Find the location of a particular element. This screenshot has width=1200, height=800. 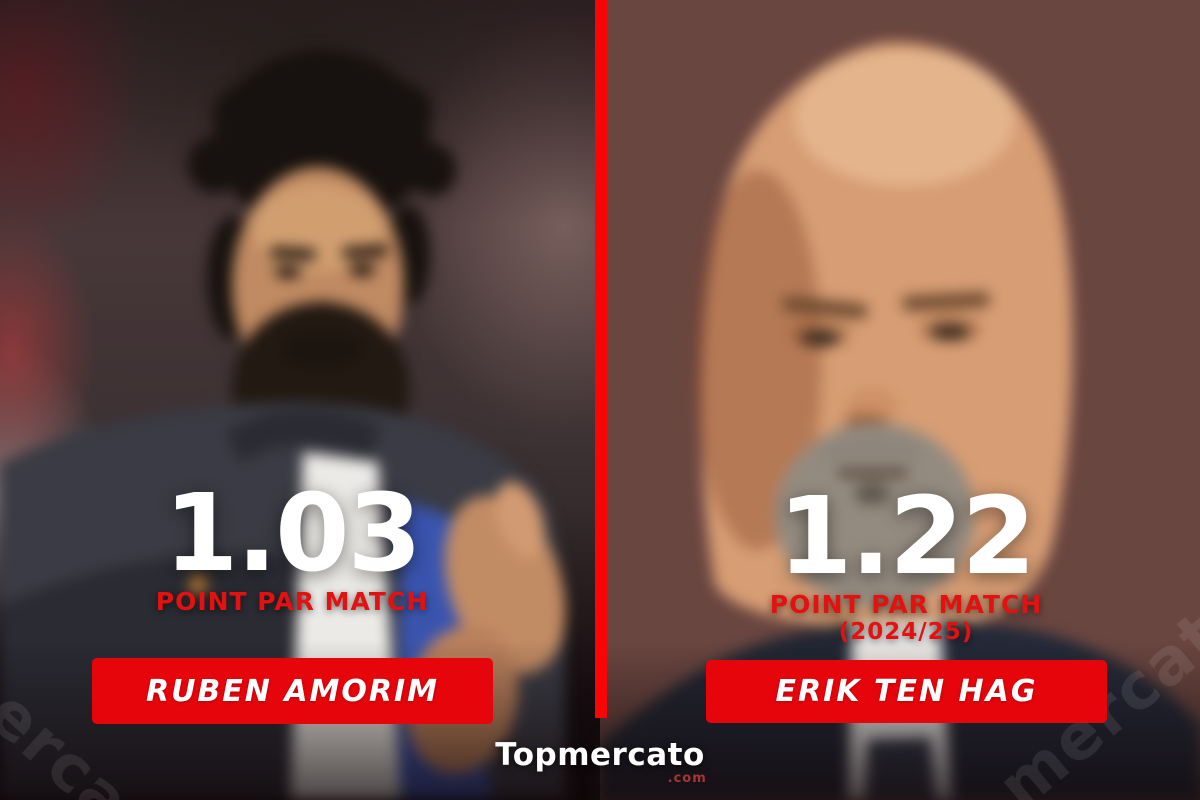

name-banner-ruben-amorim: RUBEN AMORIM is located at coordinates (292, 691).